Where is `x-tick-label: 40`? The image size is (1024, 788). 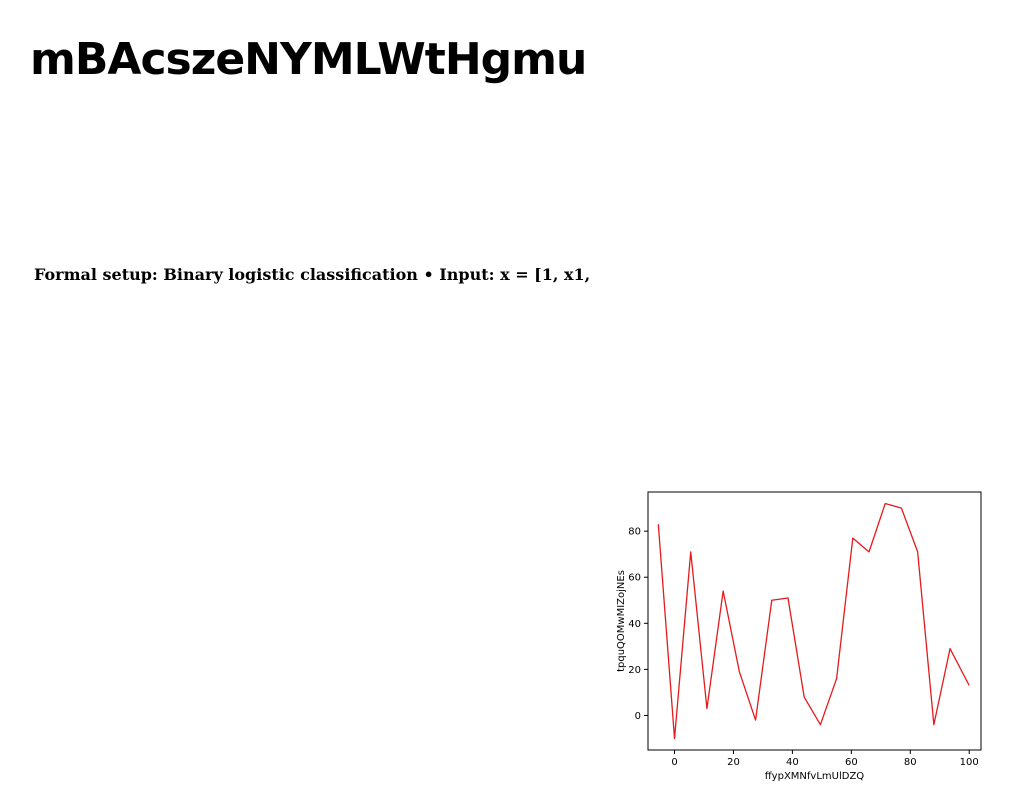
x-tick-label: 40 is located at coordinates (792, 762).